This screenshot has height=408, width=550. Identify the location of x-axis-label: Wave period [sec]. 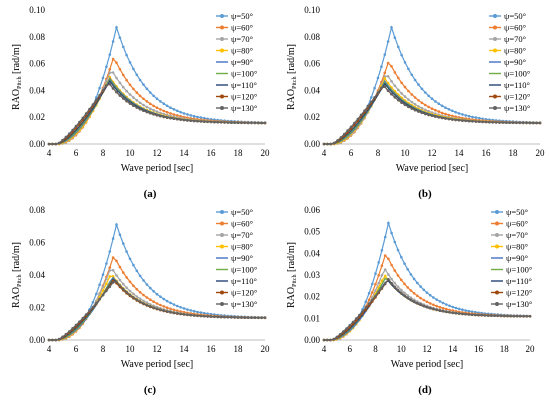
(432, 168).